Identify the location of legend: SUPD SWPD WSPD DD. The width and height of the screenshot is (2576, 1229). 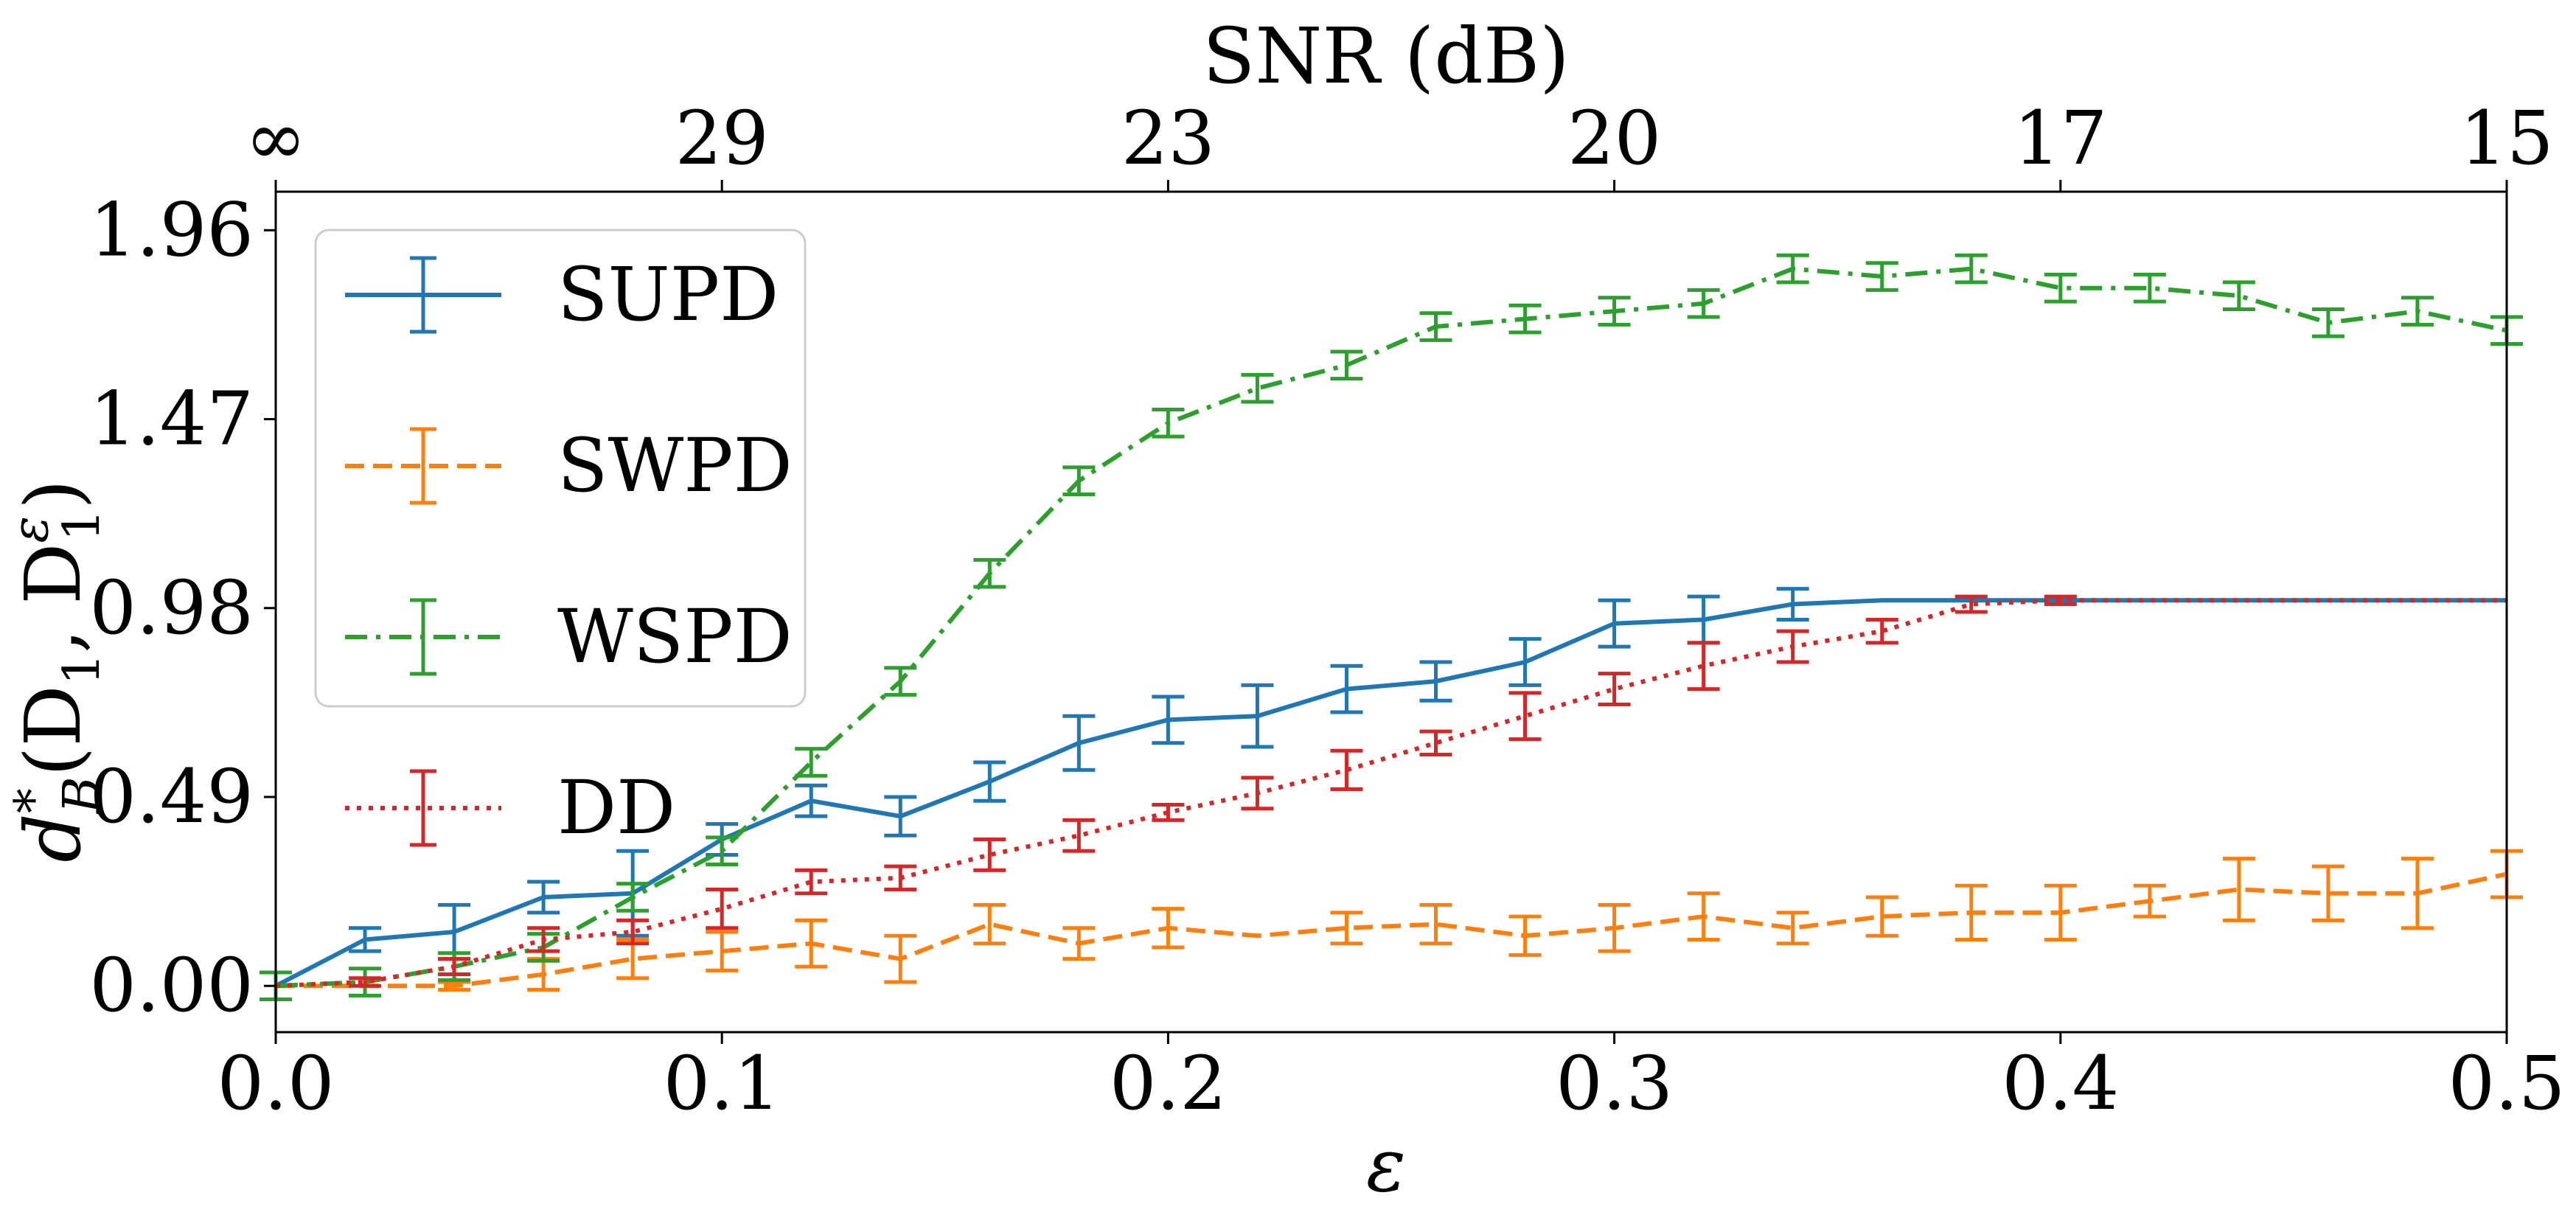
(561, 540).